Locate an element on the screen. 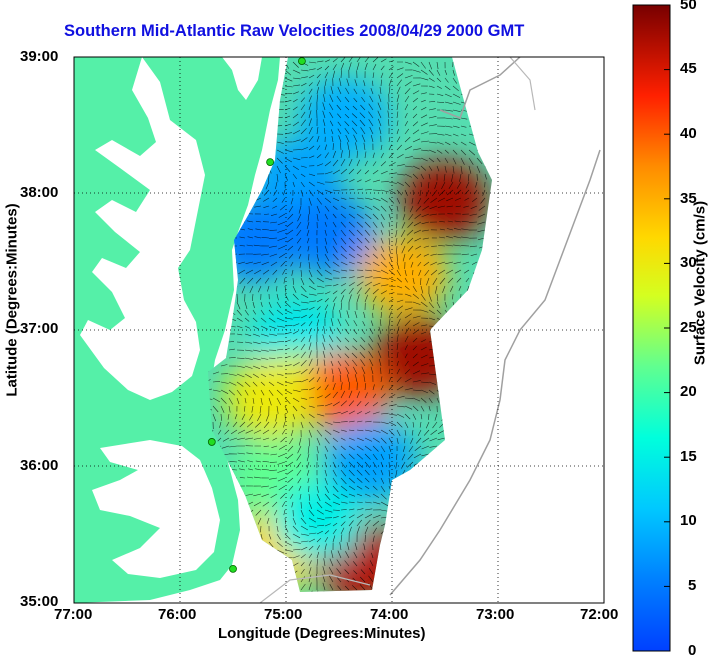  colorbar-tick-label: 25 is located at coordinates (688, 327).